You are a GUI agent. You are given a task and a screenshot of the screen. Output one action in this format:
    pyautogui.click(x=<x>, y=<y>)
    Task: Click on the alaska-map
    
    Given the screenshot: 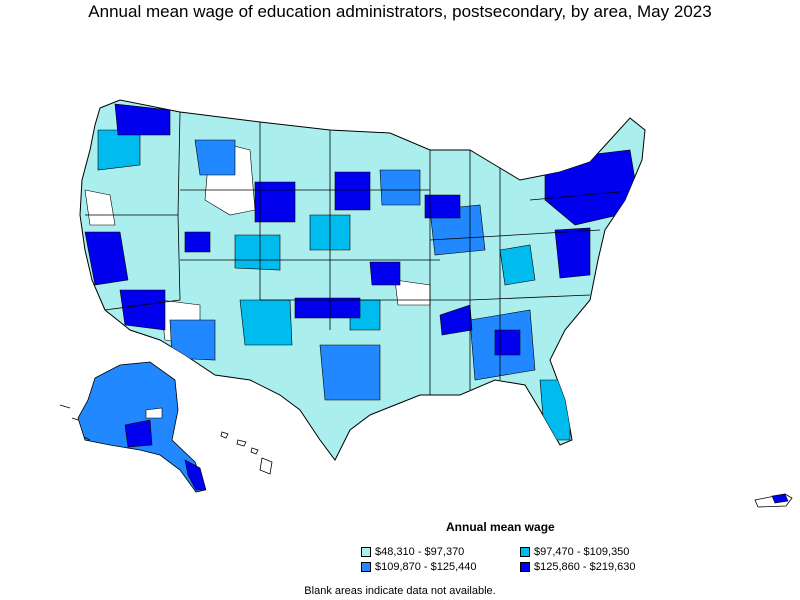 What is the action you would take?
    pyautogui.click(x=133, y=427)
    